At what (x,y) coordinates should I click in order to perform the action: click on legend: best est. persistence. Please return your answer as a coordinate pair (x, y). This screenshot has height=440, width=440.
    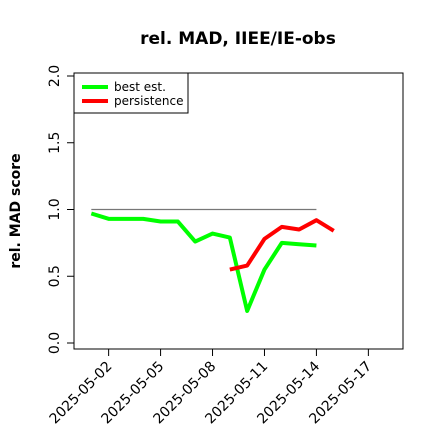
    Looking at the image, I should click on (131, 93).